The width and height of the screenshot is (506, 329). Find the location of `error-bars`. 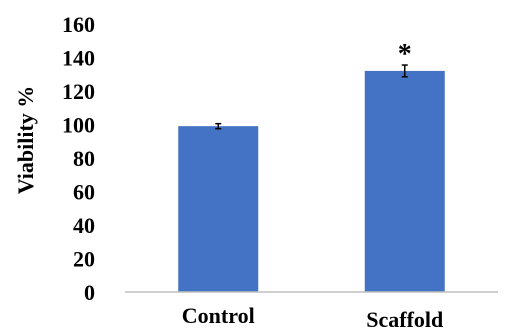

error-bars is located at coordinates (311, 97).